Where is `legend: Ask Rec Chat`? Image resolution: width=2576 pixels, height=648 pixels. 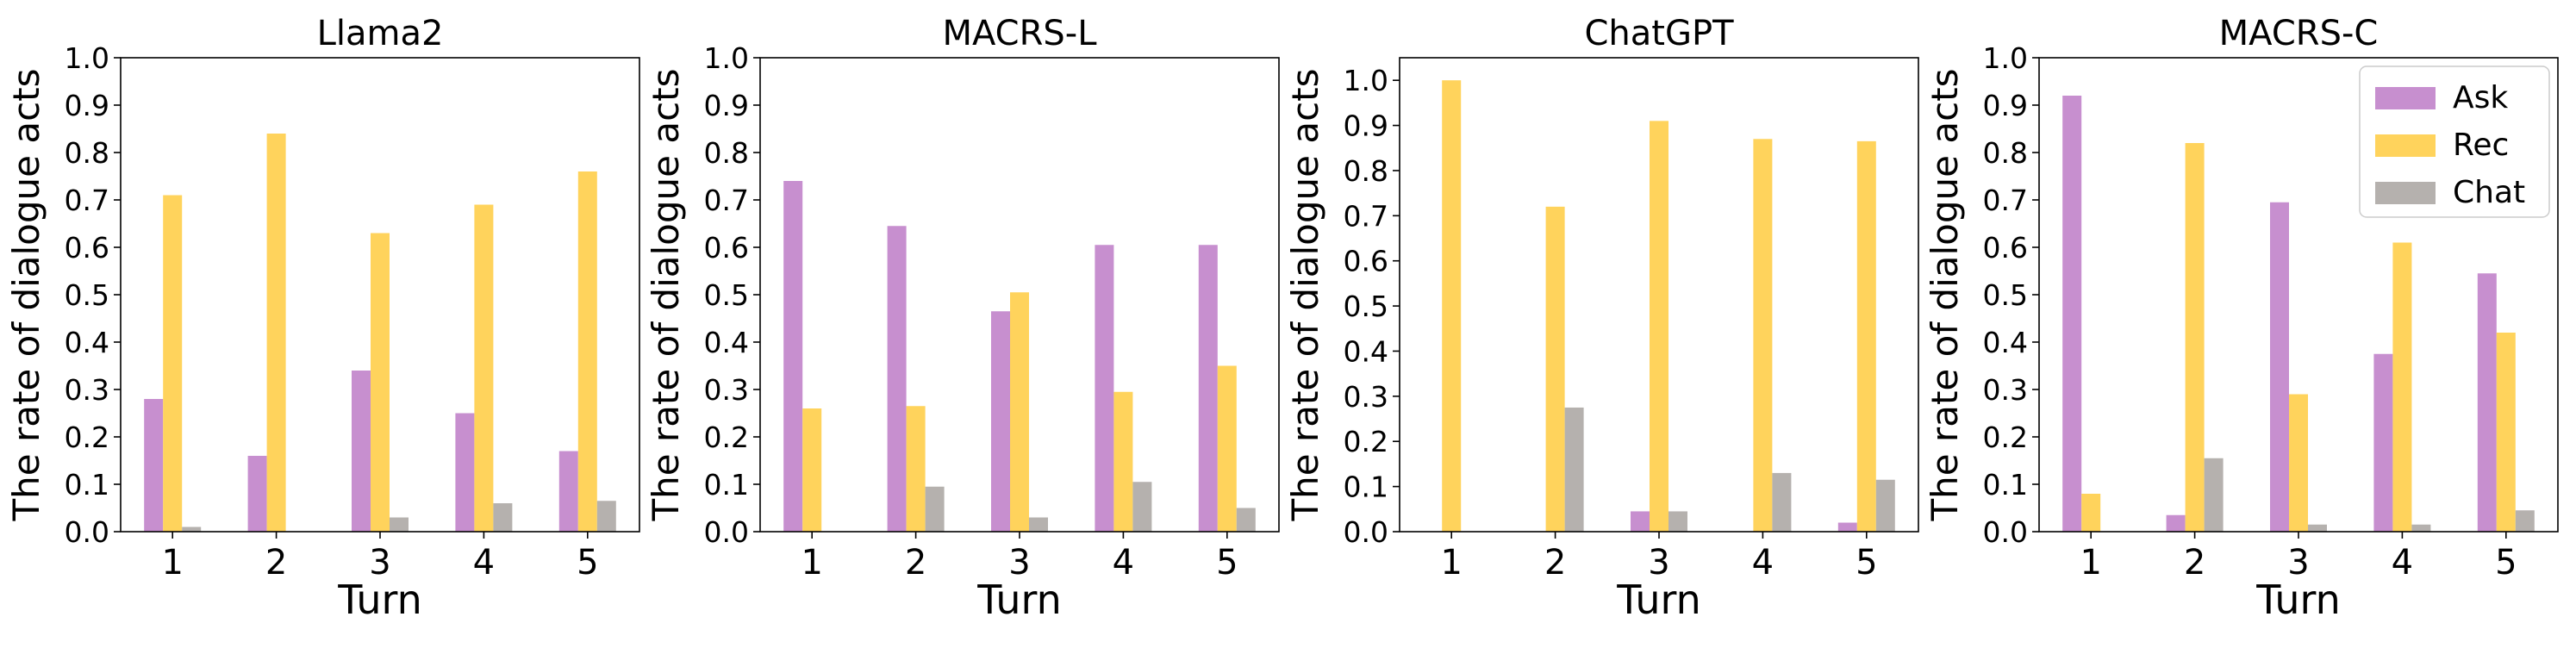
legend: Ask Rec Chat is located at coordinates (2454, 141).